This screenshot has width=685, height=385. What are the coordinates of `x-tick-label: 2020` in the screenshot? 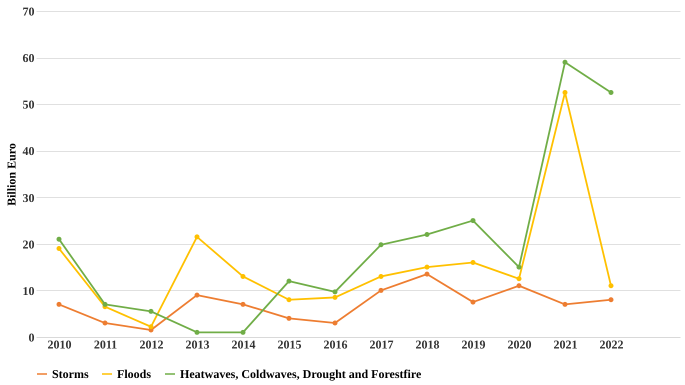 It's located at (520, 345).